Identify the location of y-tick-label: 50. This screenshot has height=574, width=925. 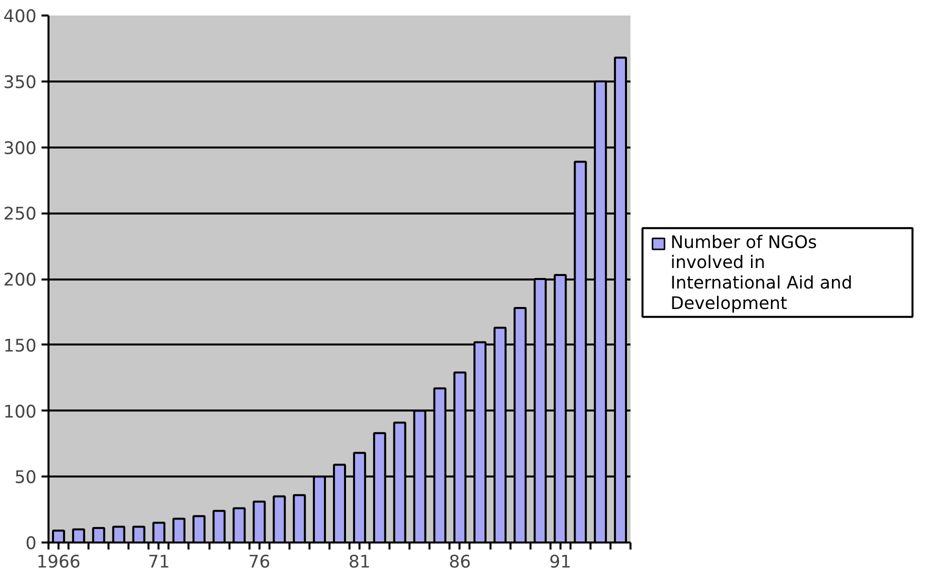
(25, 478).